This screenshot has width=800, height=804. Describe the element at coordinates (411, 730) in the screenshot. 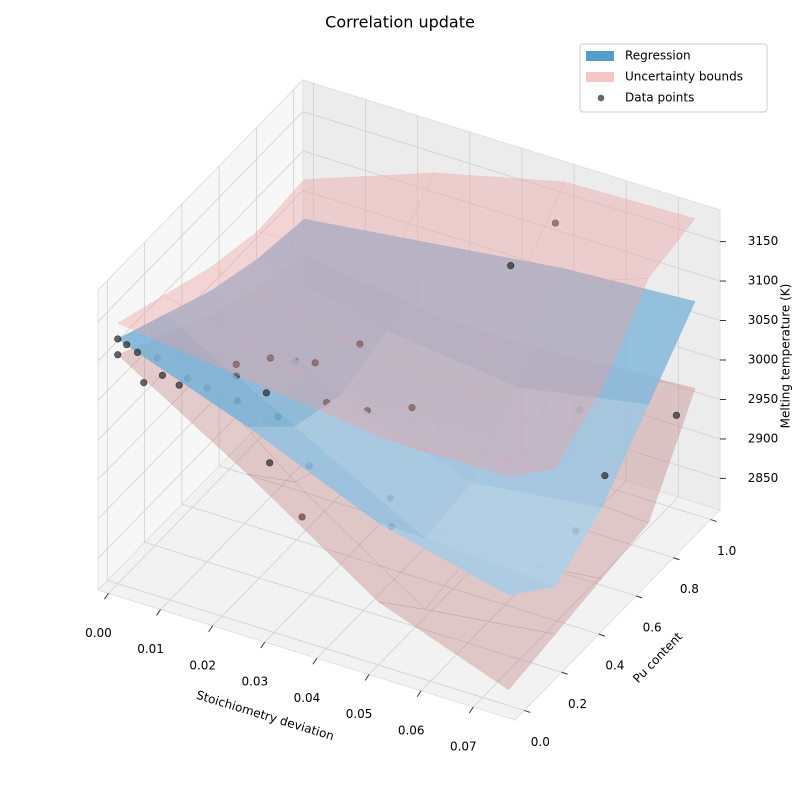

I see `x-tick-label: 0.06` at that location.